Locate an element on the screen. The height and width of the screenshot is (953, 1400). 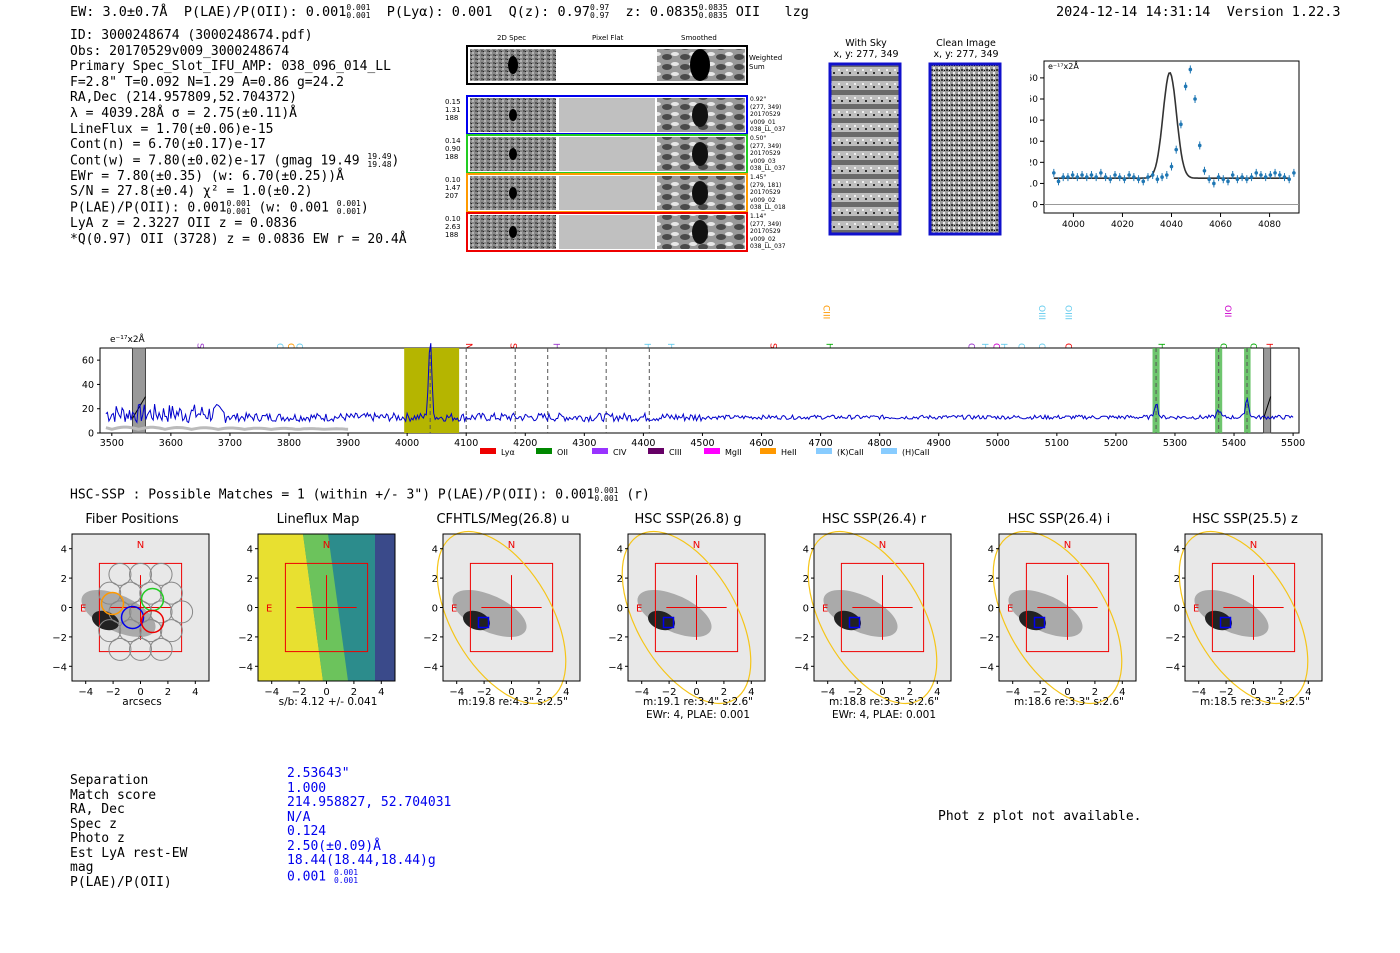
panel-title: HSC SSP(26.4) i is located at coordinates (1059, 519).